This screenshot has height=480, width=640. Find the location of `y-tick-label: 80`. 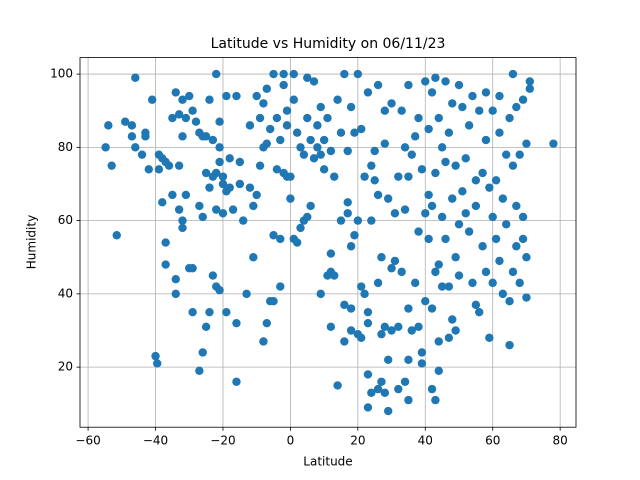

y-tick-label: 80 is located at coordinates (65, 147).